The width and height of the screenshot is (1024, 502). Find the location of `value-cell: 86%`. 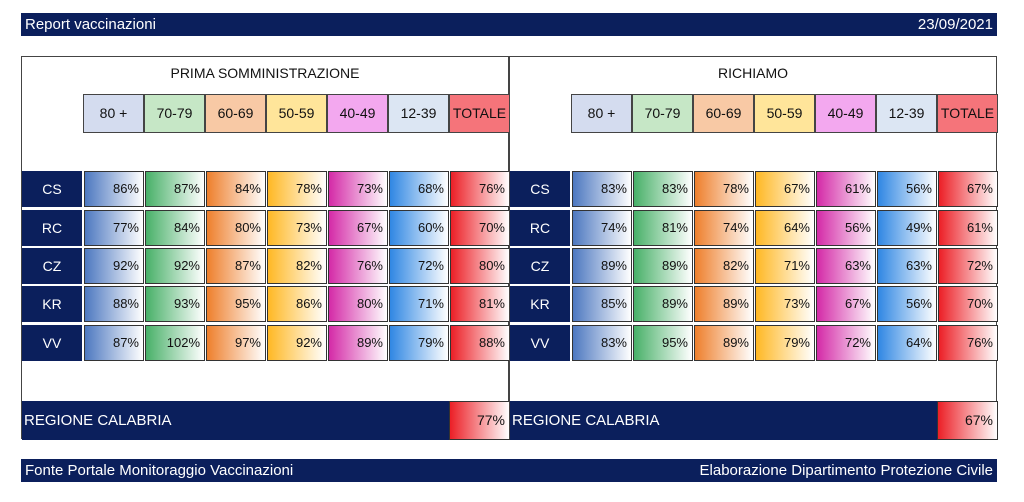

value-cell: 86% is located at coordinates (114, 189).